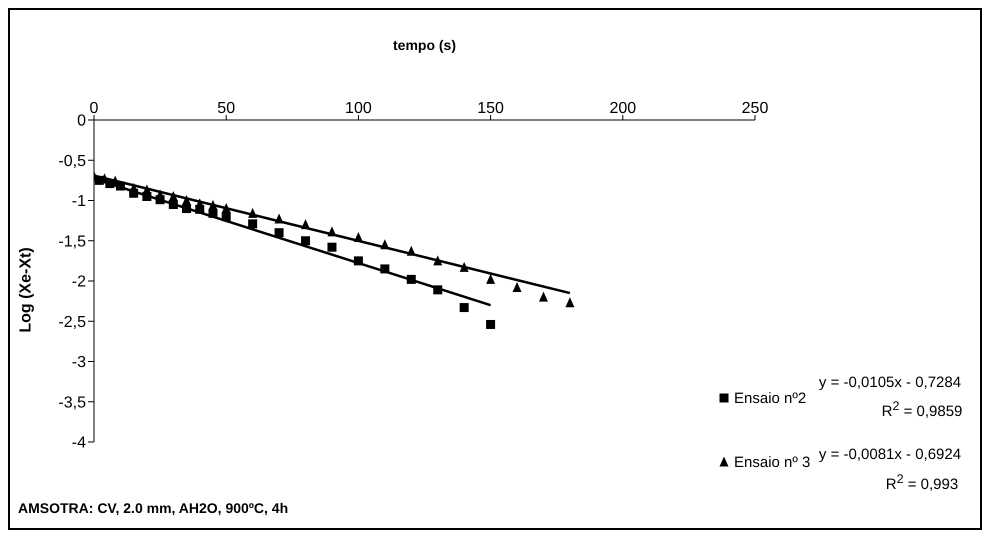 The height and width of the screenshot is (536, 988). What do you see at coordinates (81, 121) in the screenshot?
I see `y-tick-label: 0` at bounding box center [81, 121].